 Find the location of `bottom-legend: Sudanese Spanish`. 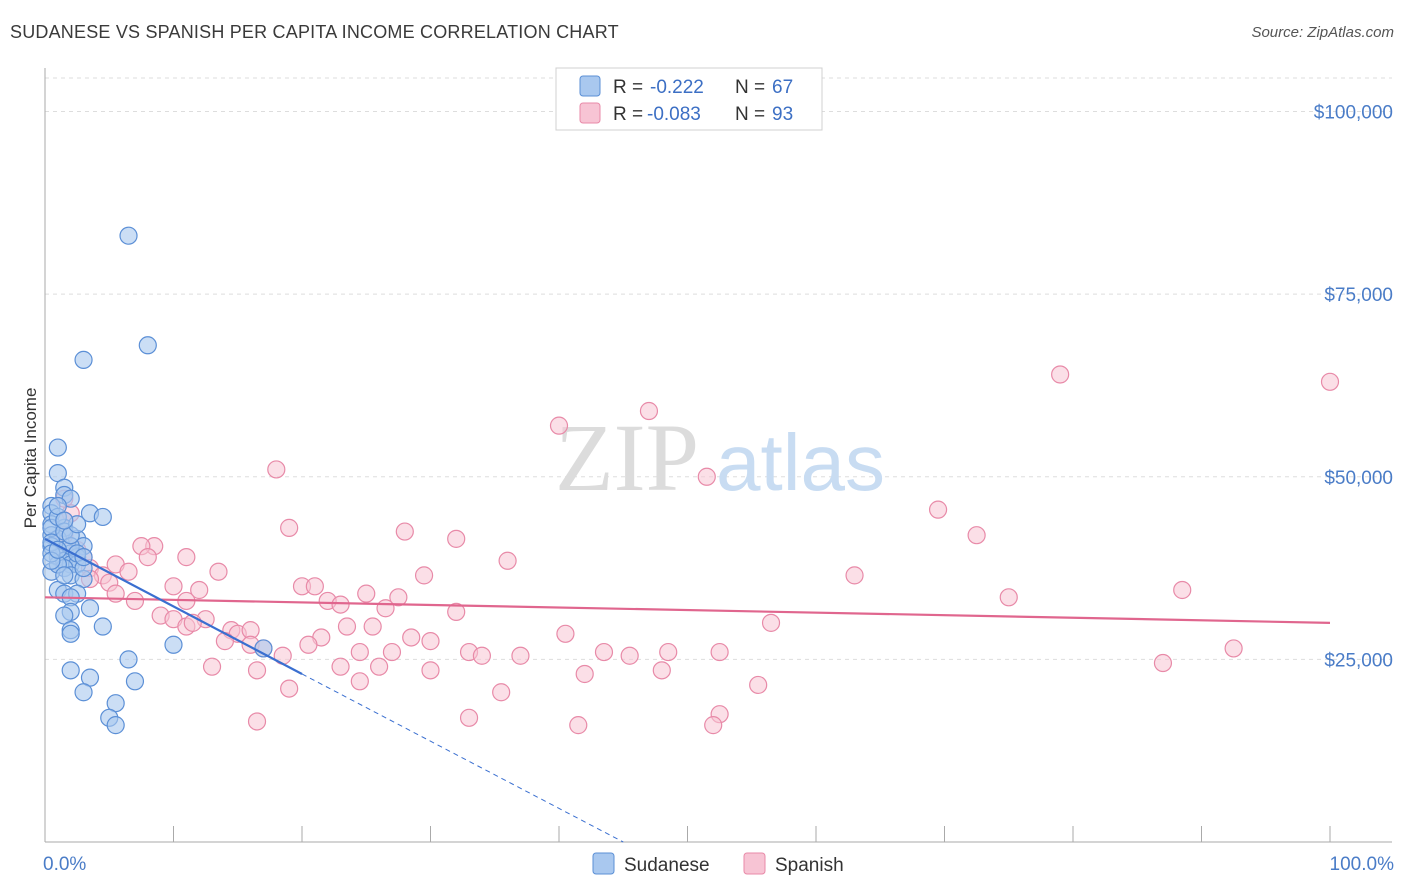

bottom-legend: Sudanese Spanish is located at coordinates (718, 864).